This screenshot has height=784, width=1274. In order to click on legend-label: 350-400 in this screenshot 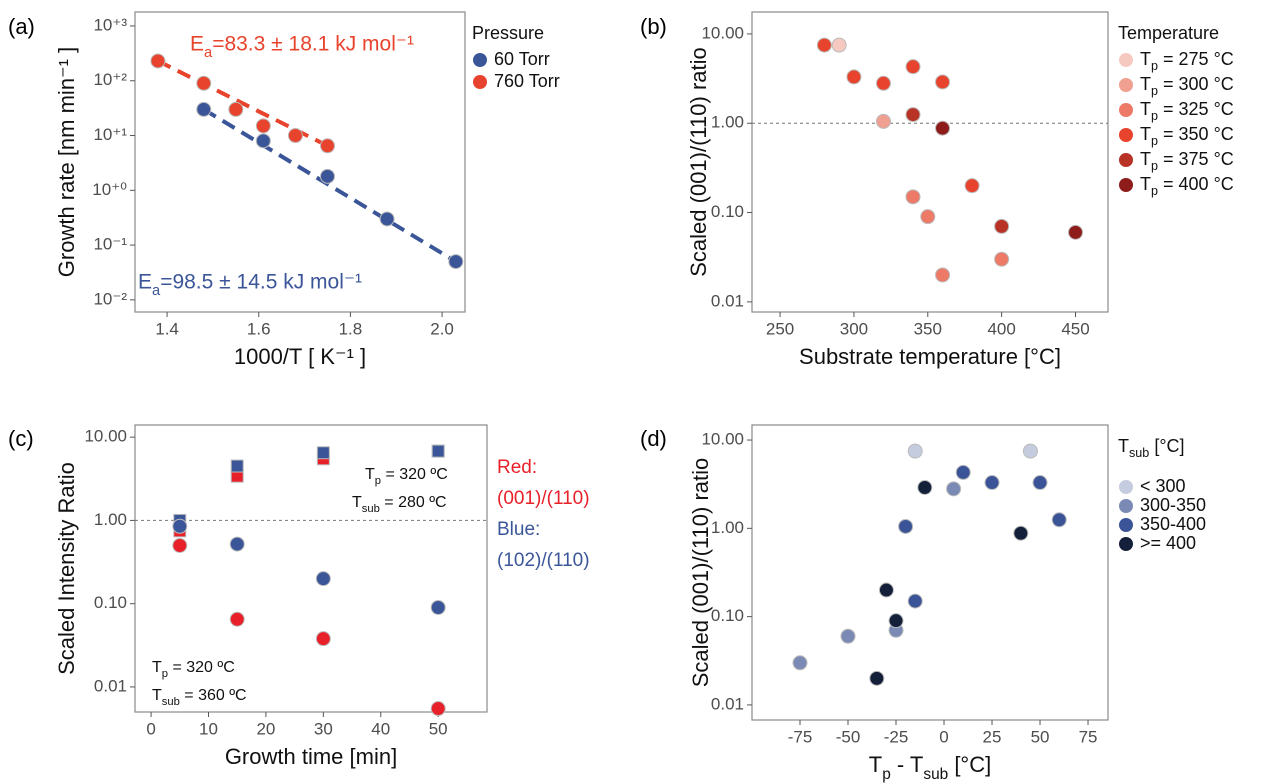, I will do `click(1173, 524)`.